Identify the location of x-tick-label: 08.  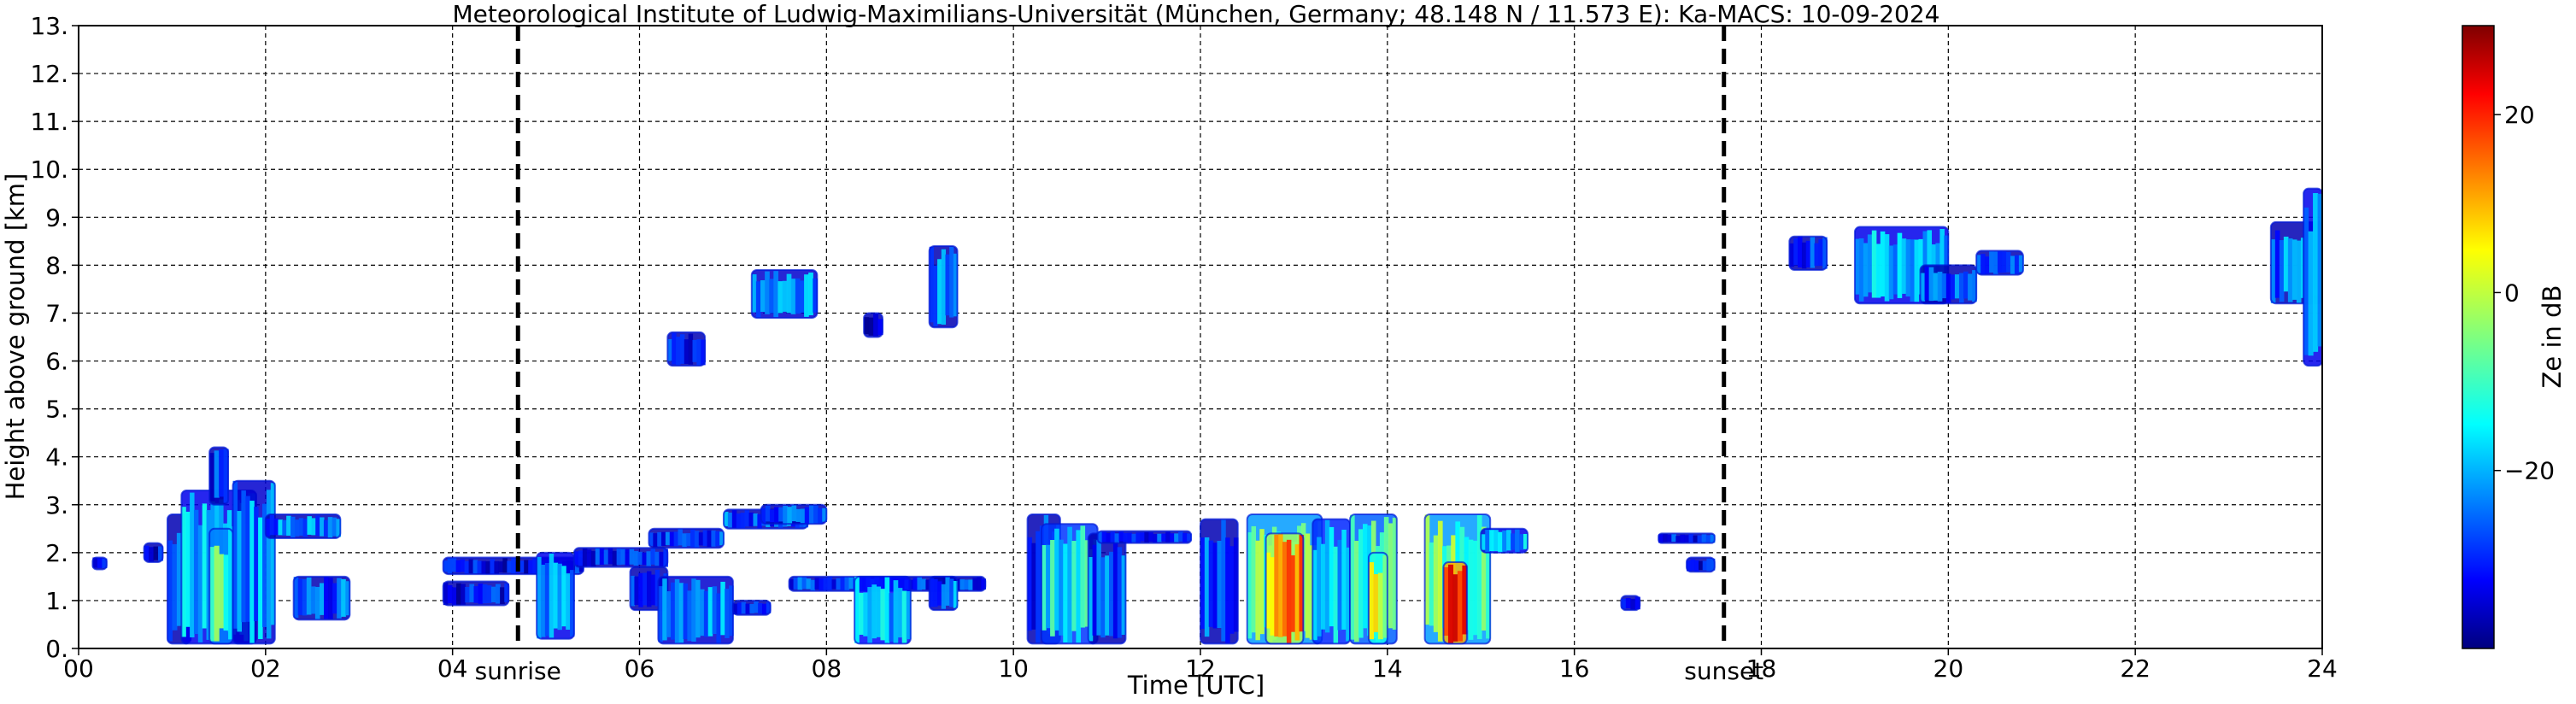
(827, 668).